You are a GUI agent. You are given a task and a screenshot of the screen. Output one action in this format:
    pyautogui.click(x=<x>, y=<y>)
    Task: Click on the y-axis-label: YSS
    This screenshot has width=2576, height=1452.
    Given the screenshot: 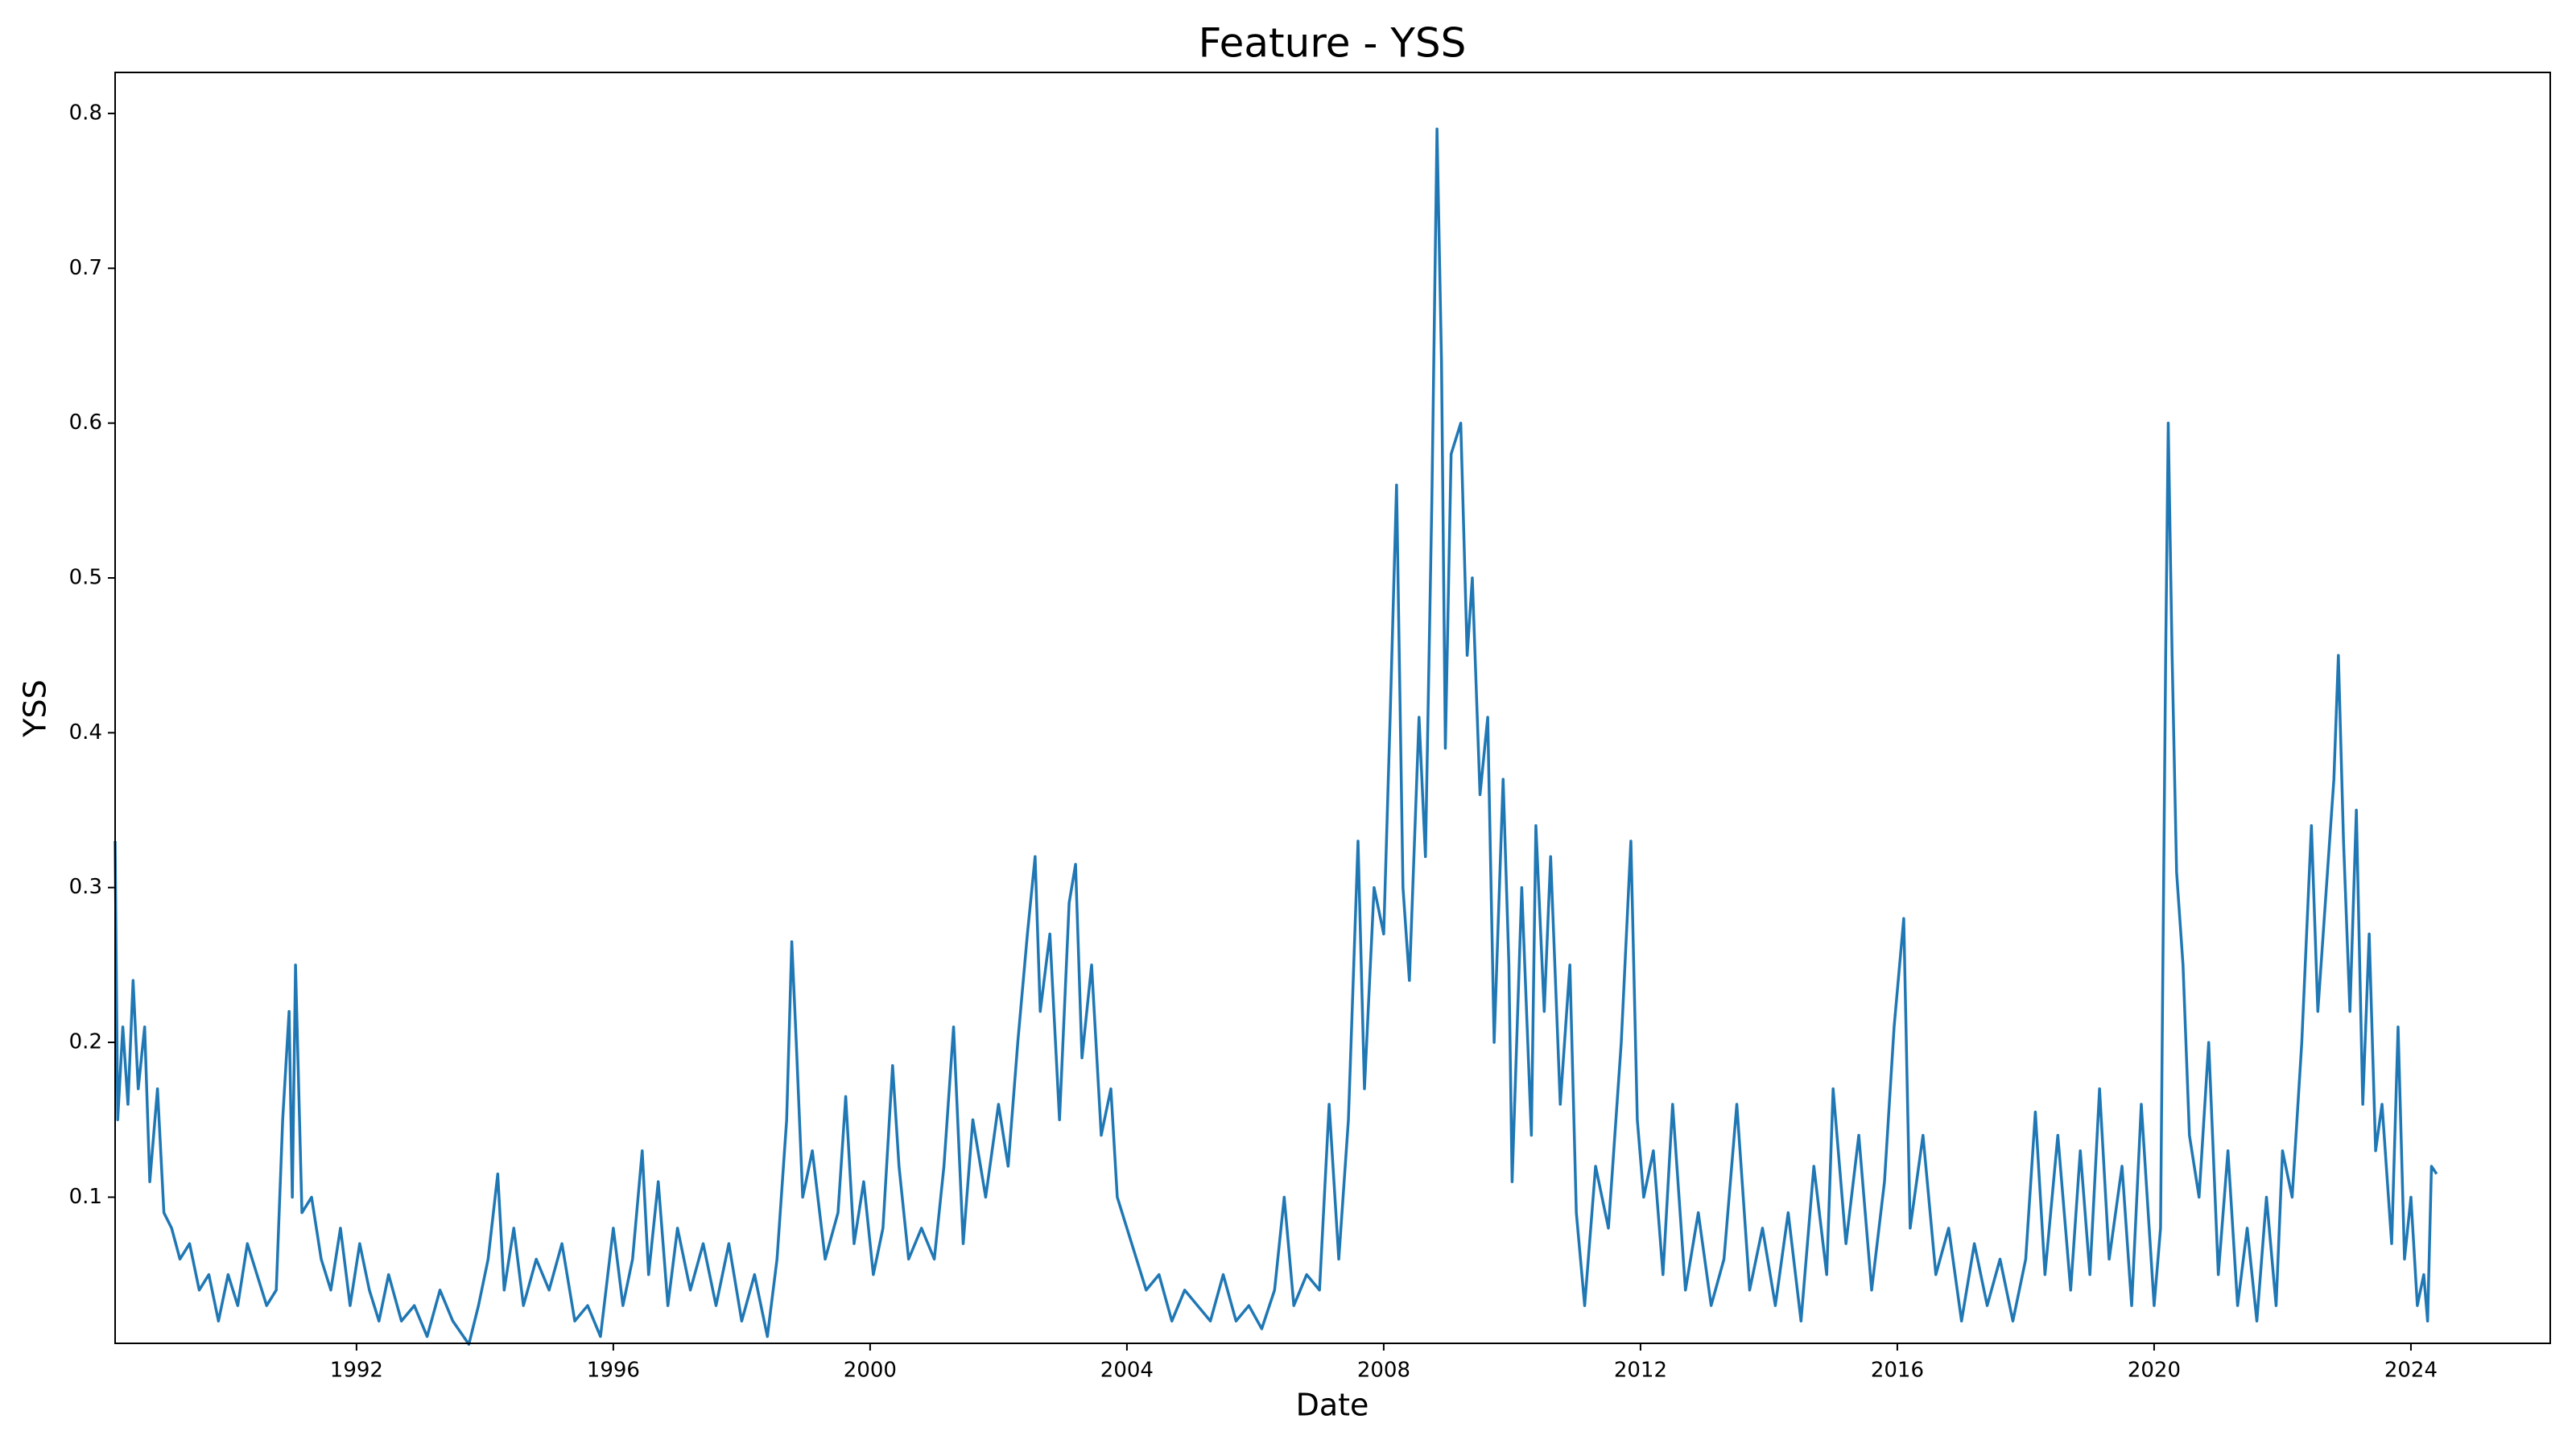 What is the action you would take?
    pyautogui.click(x=35, y=708)
    